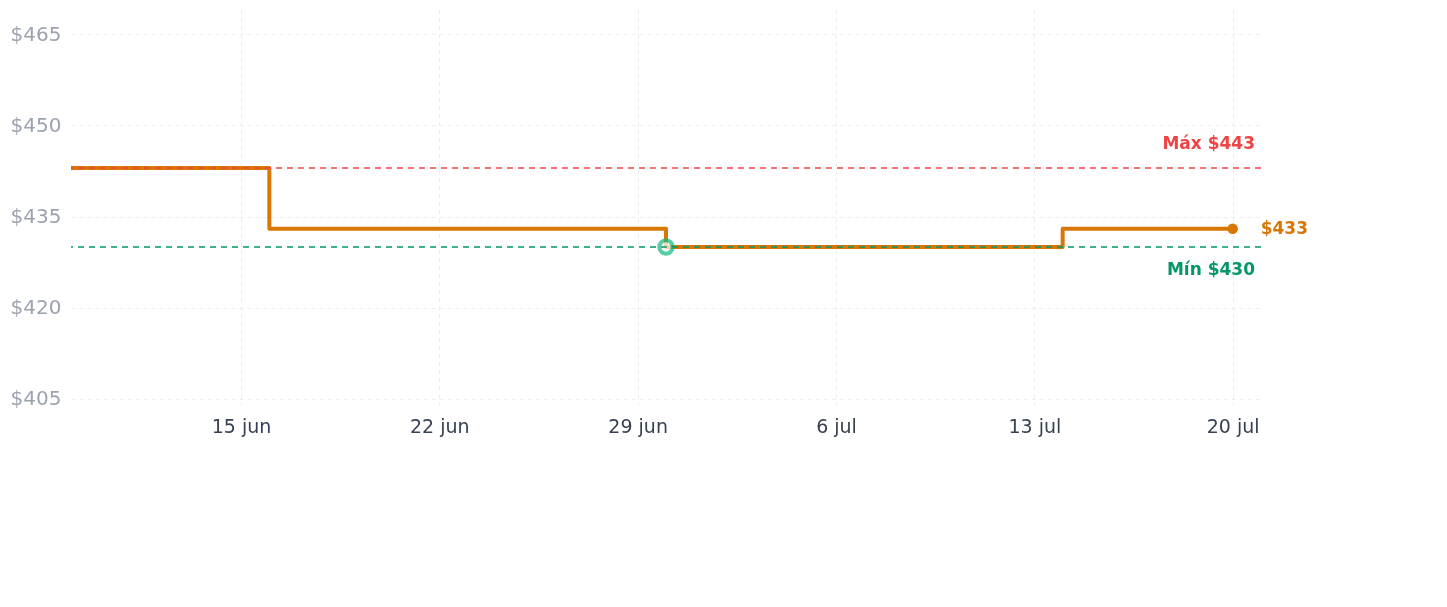 The width and height of the screenshot is (1447, 607). Describe the element at coordinates (638, 425) in the screenshot. I see `x-tick-label: 29 jun` at that location.